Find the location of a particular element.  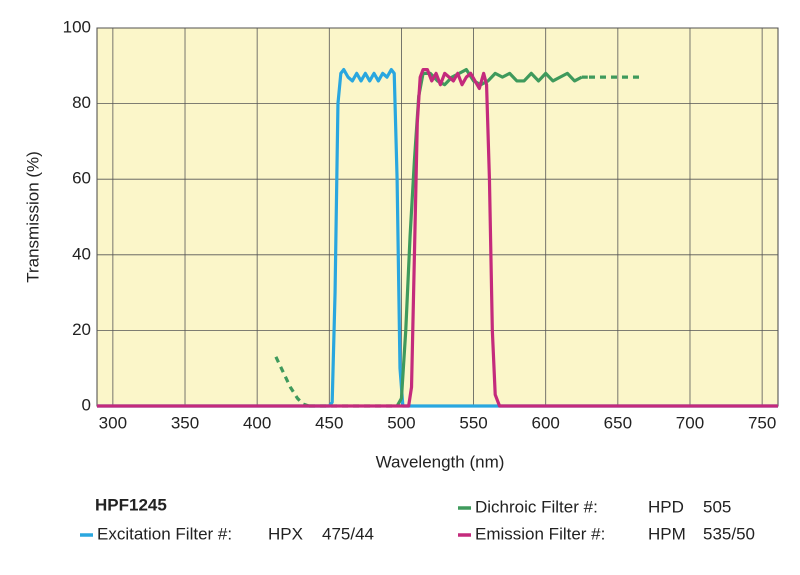

y-tick-label: 40 is located at coordinates (81, 253).